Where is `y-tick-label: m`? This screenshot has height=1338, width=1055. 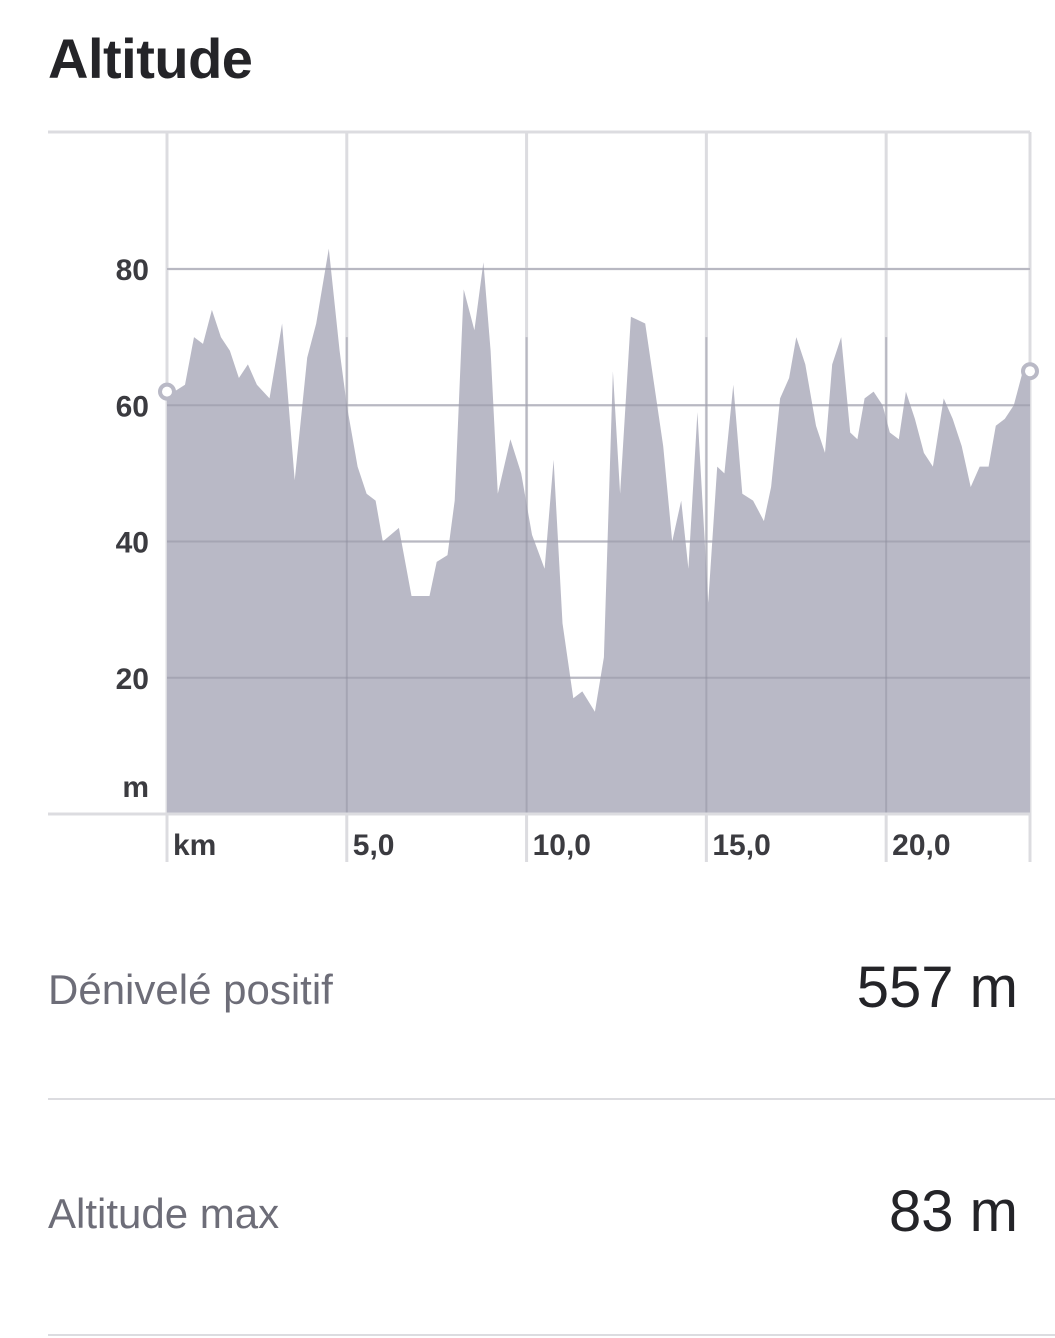 y-tick-label: m is located at coordinates (135, 787).